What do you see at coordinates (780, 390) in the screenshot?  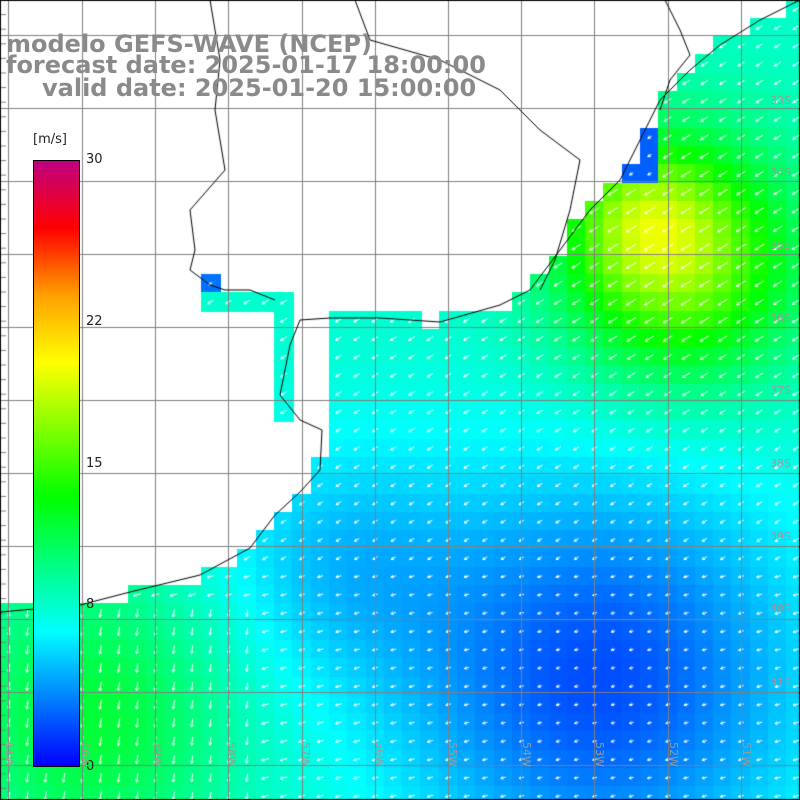 I see `latitude-label: 37S` at bounding box center [780, 390].